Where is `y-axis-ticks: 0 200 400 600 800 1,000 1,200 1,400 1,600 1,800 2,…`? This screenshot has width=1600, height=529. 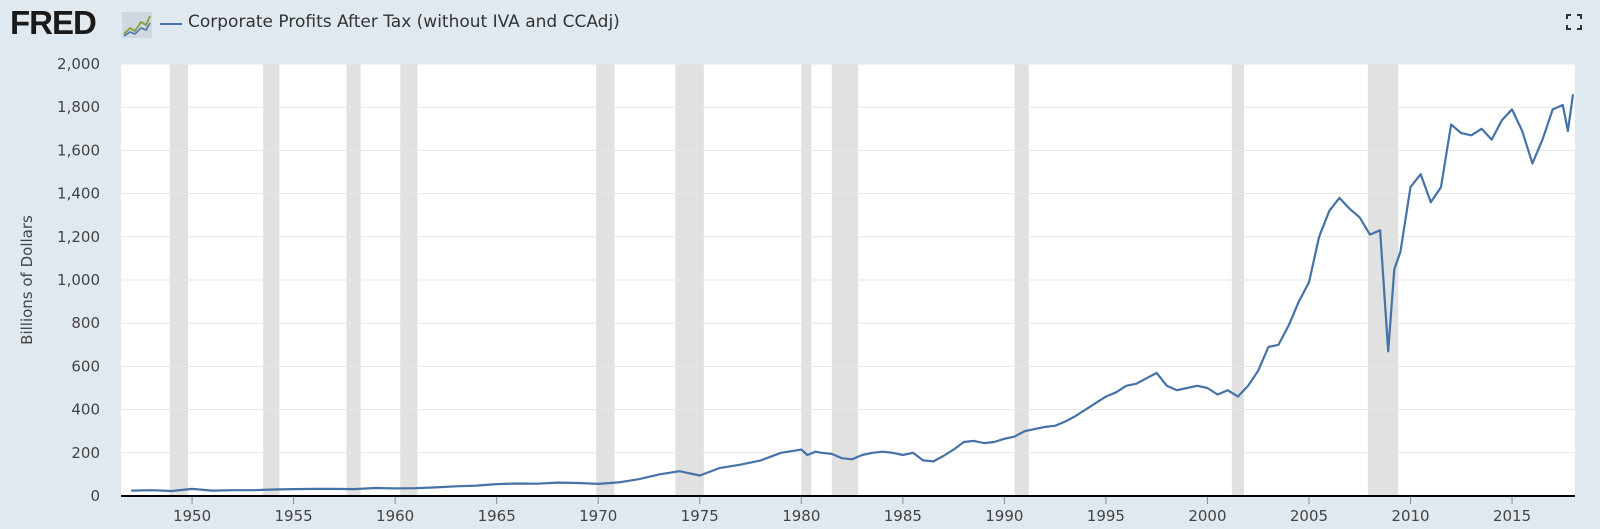
y-axis-ticks: 0 200 400 600 800 1,000 1,200 1,400 1,600 1,800 2,… is located at coordinates (78, 280).